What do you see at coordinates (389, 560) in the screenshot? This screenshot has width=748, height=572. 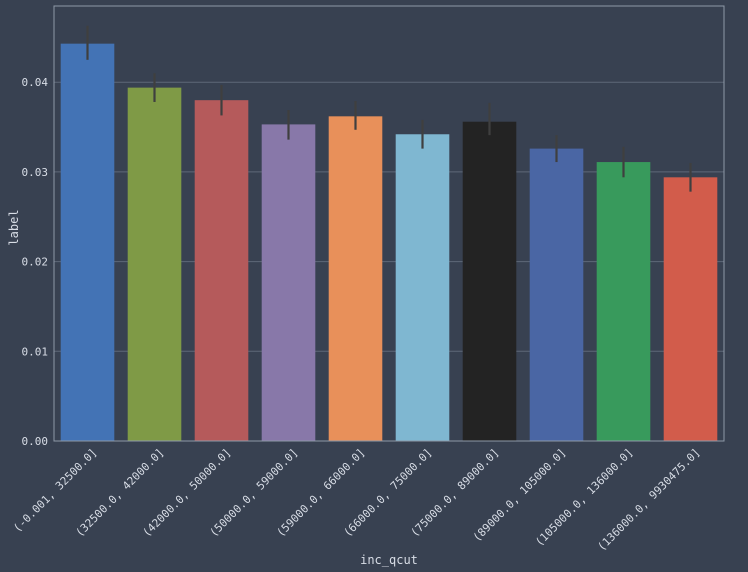 I see `x-axis-label: inc_qcut` at bounding box center [389, 560].